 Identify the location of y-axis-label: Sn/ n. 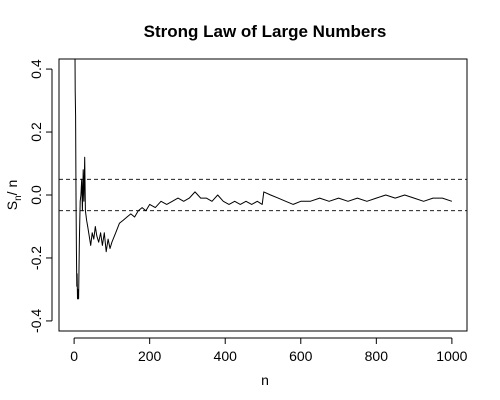
(14, 195).